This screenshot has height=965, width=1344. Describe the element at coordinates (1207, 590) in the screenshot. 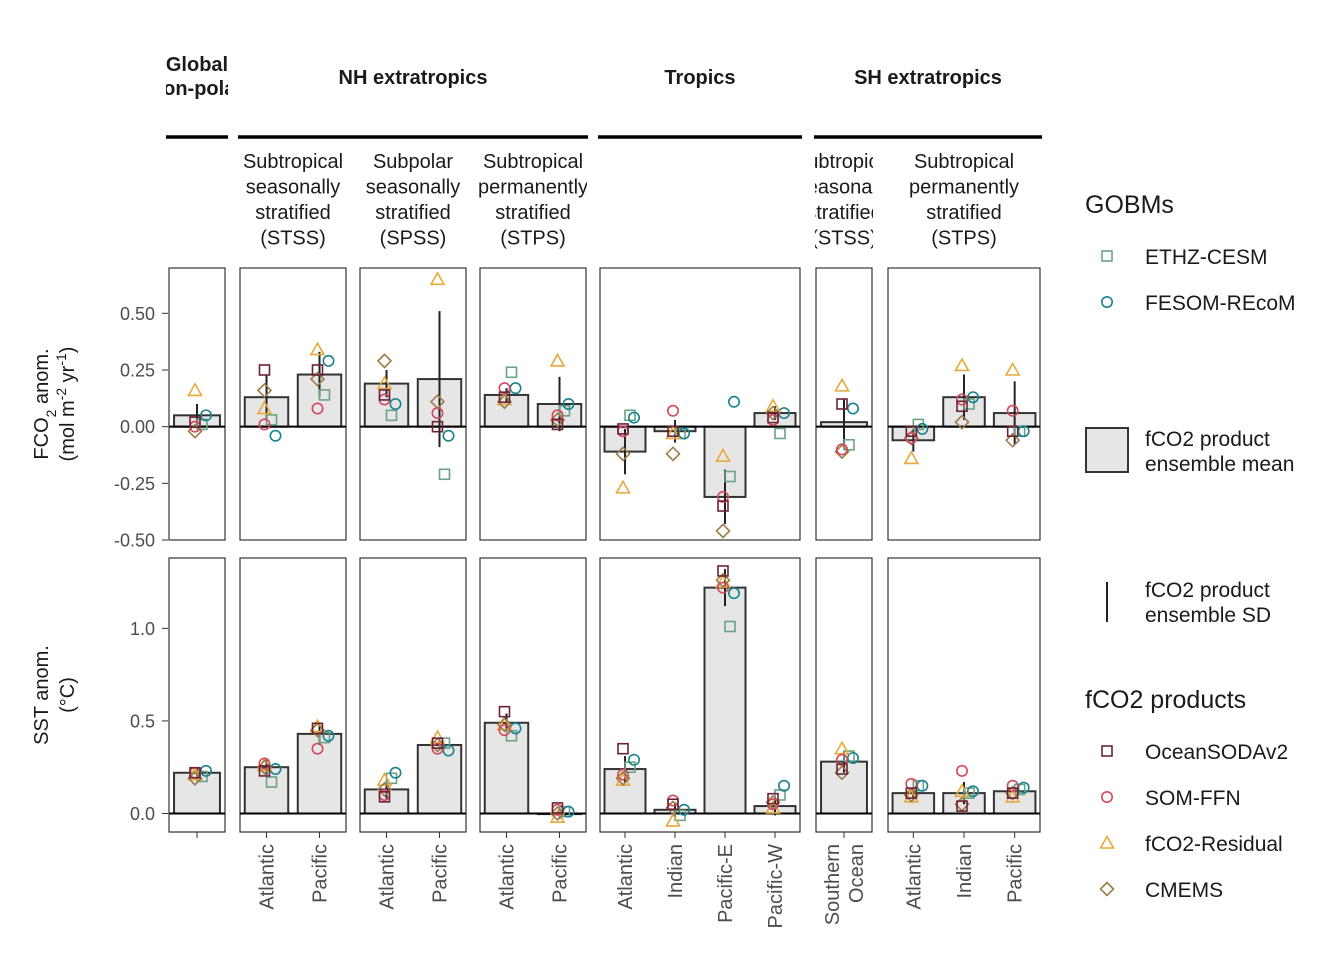

I see `legend-sd-label: fCO2 product` at that location.